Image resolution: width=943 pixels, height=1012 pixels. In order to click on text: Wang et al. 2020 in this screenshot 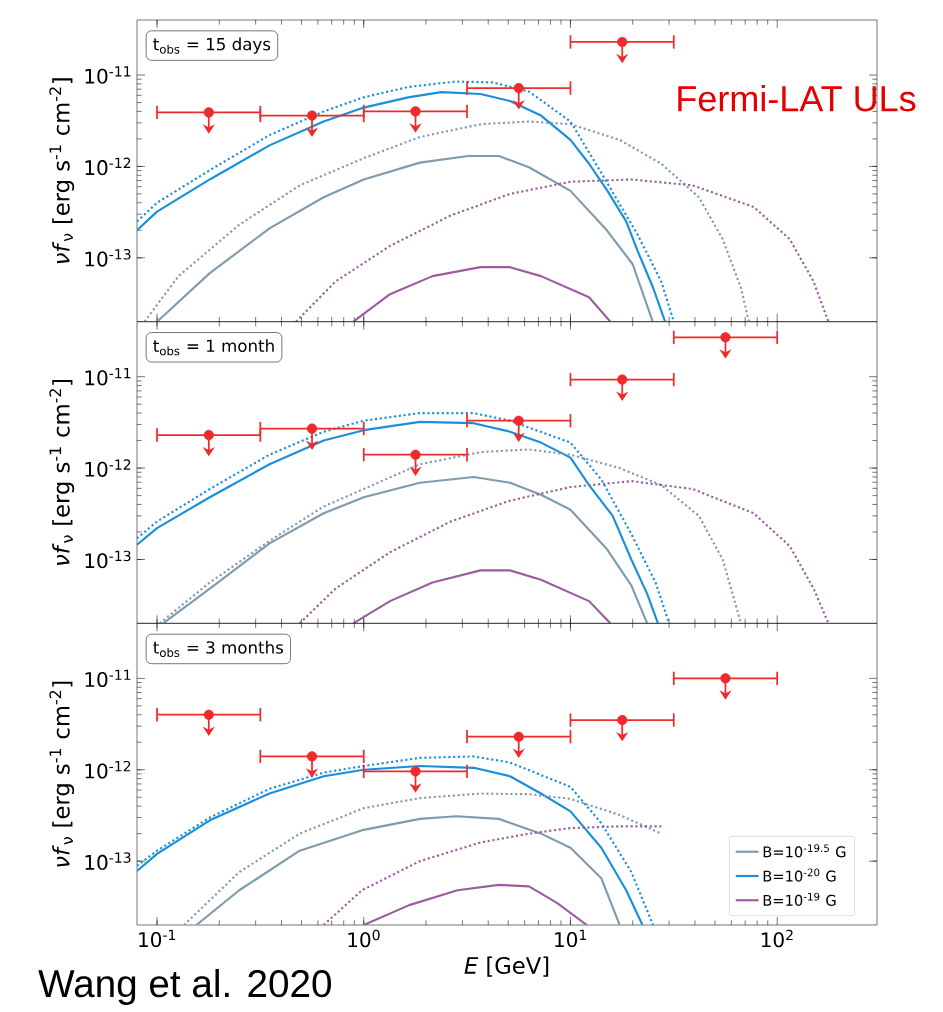, I will do `click(185, 986)`.